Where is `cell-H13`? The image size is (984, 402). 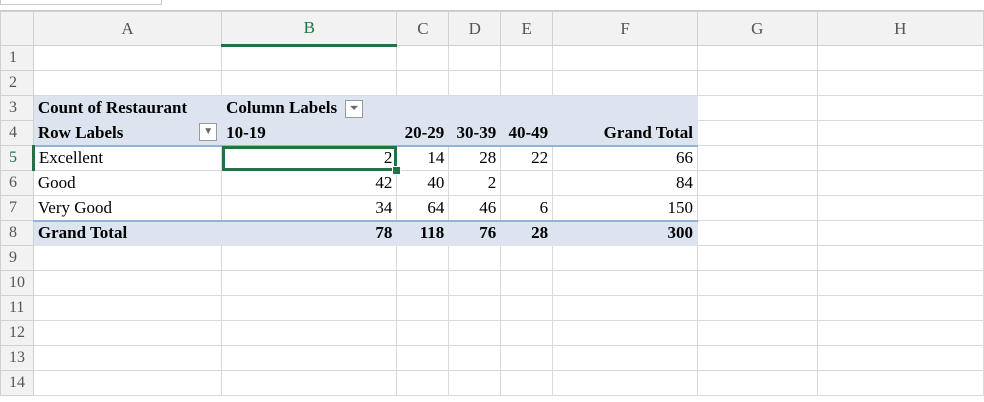 cell-H13 is located at coordinates (900, 358).